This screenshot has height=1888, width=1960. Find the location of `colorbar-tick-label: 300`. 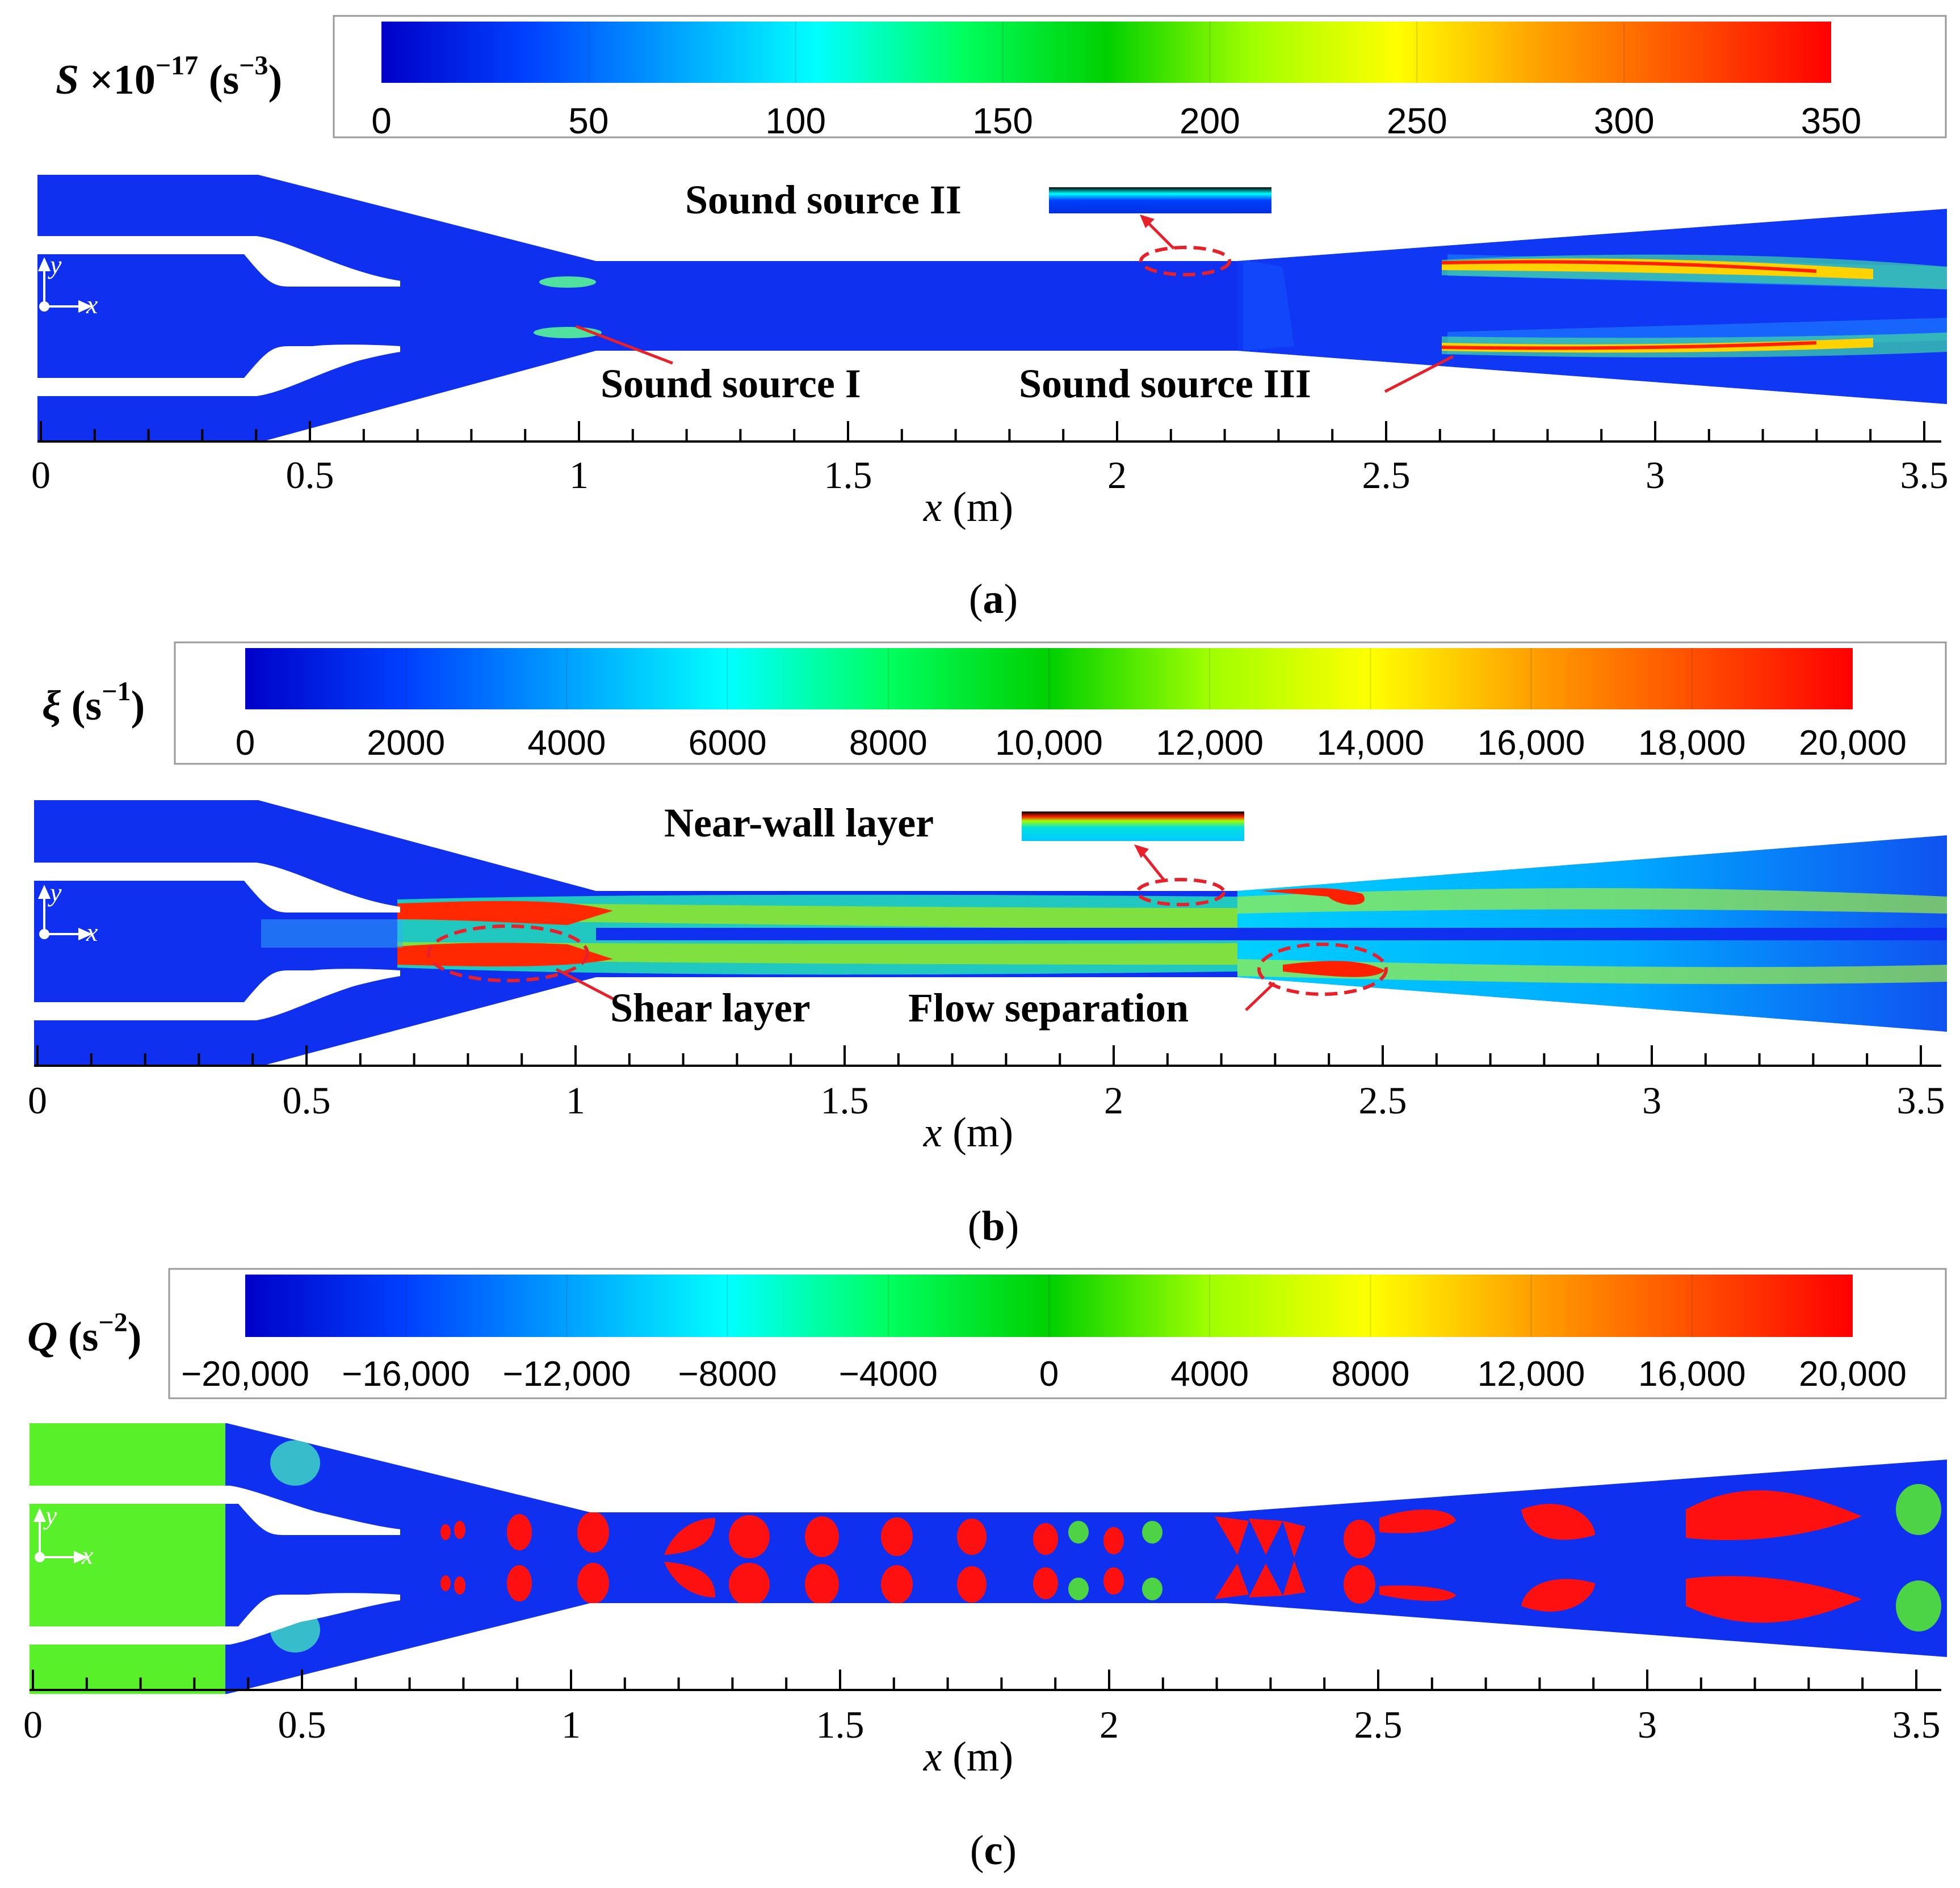

colorbar-tick-label: 300 is located at coordinates (1625, 120).